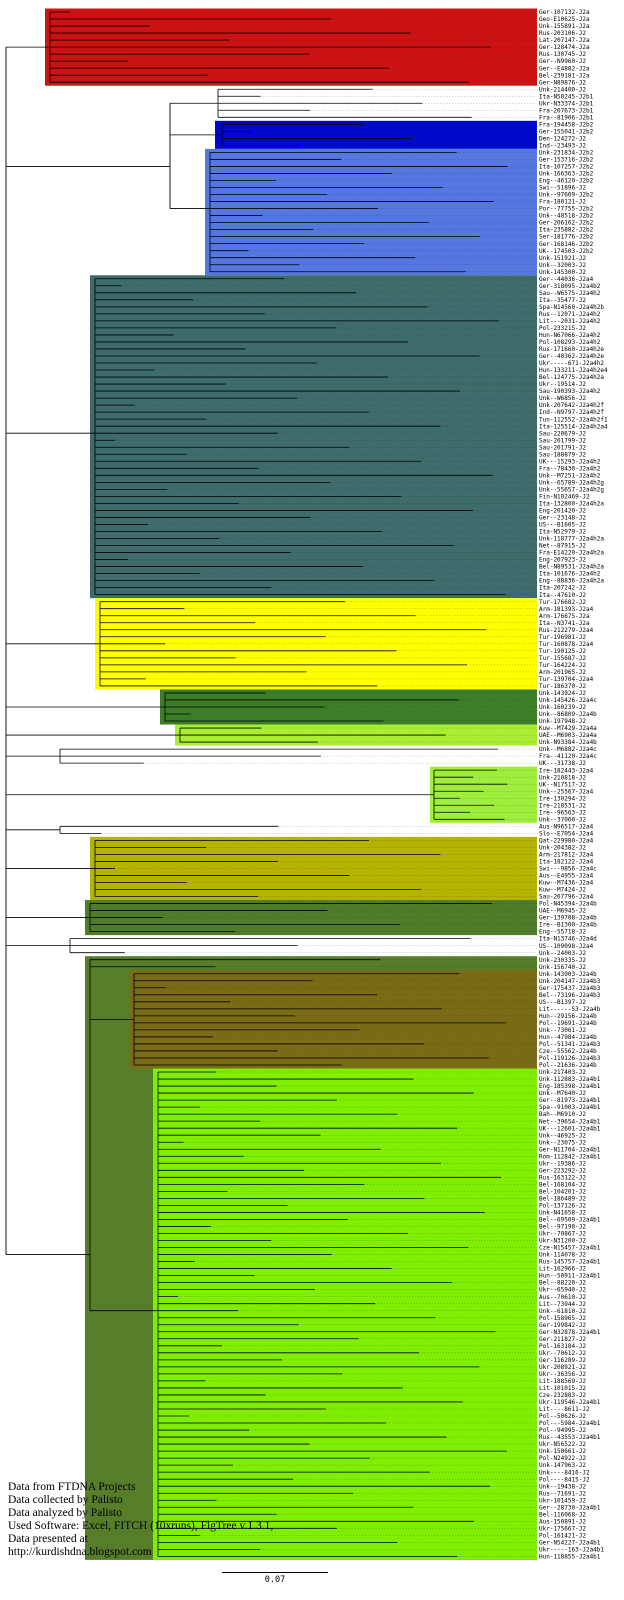 The image size is (624, 1600). What do you see at coordinates (571, 356) in the screenshot?
I see `leaf-label: Ger--40362-J2a4h2e` at bounding box center [571, 356].